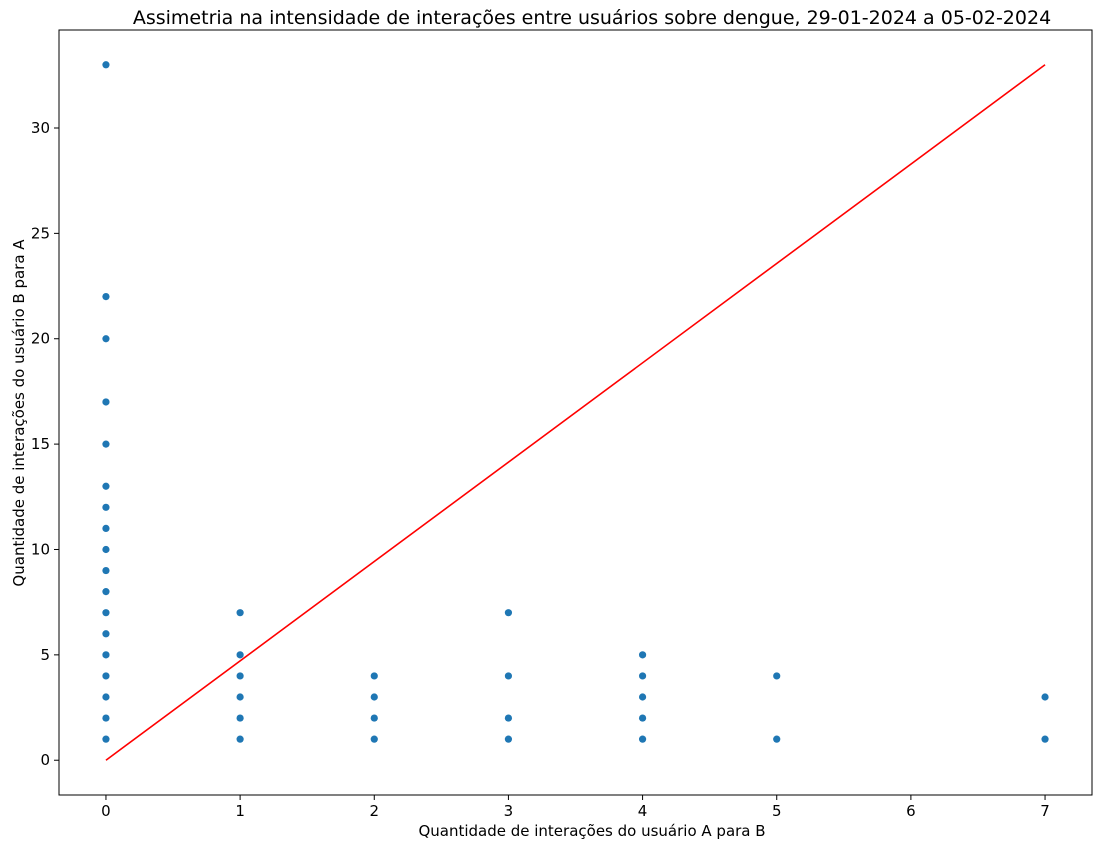 This screenshot has height=846, width=1120. Describe the element at coordinates (643, 811) in the screenshot. I see `x-tick-label: 4` at that location.